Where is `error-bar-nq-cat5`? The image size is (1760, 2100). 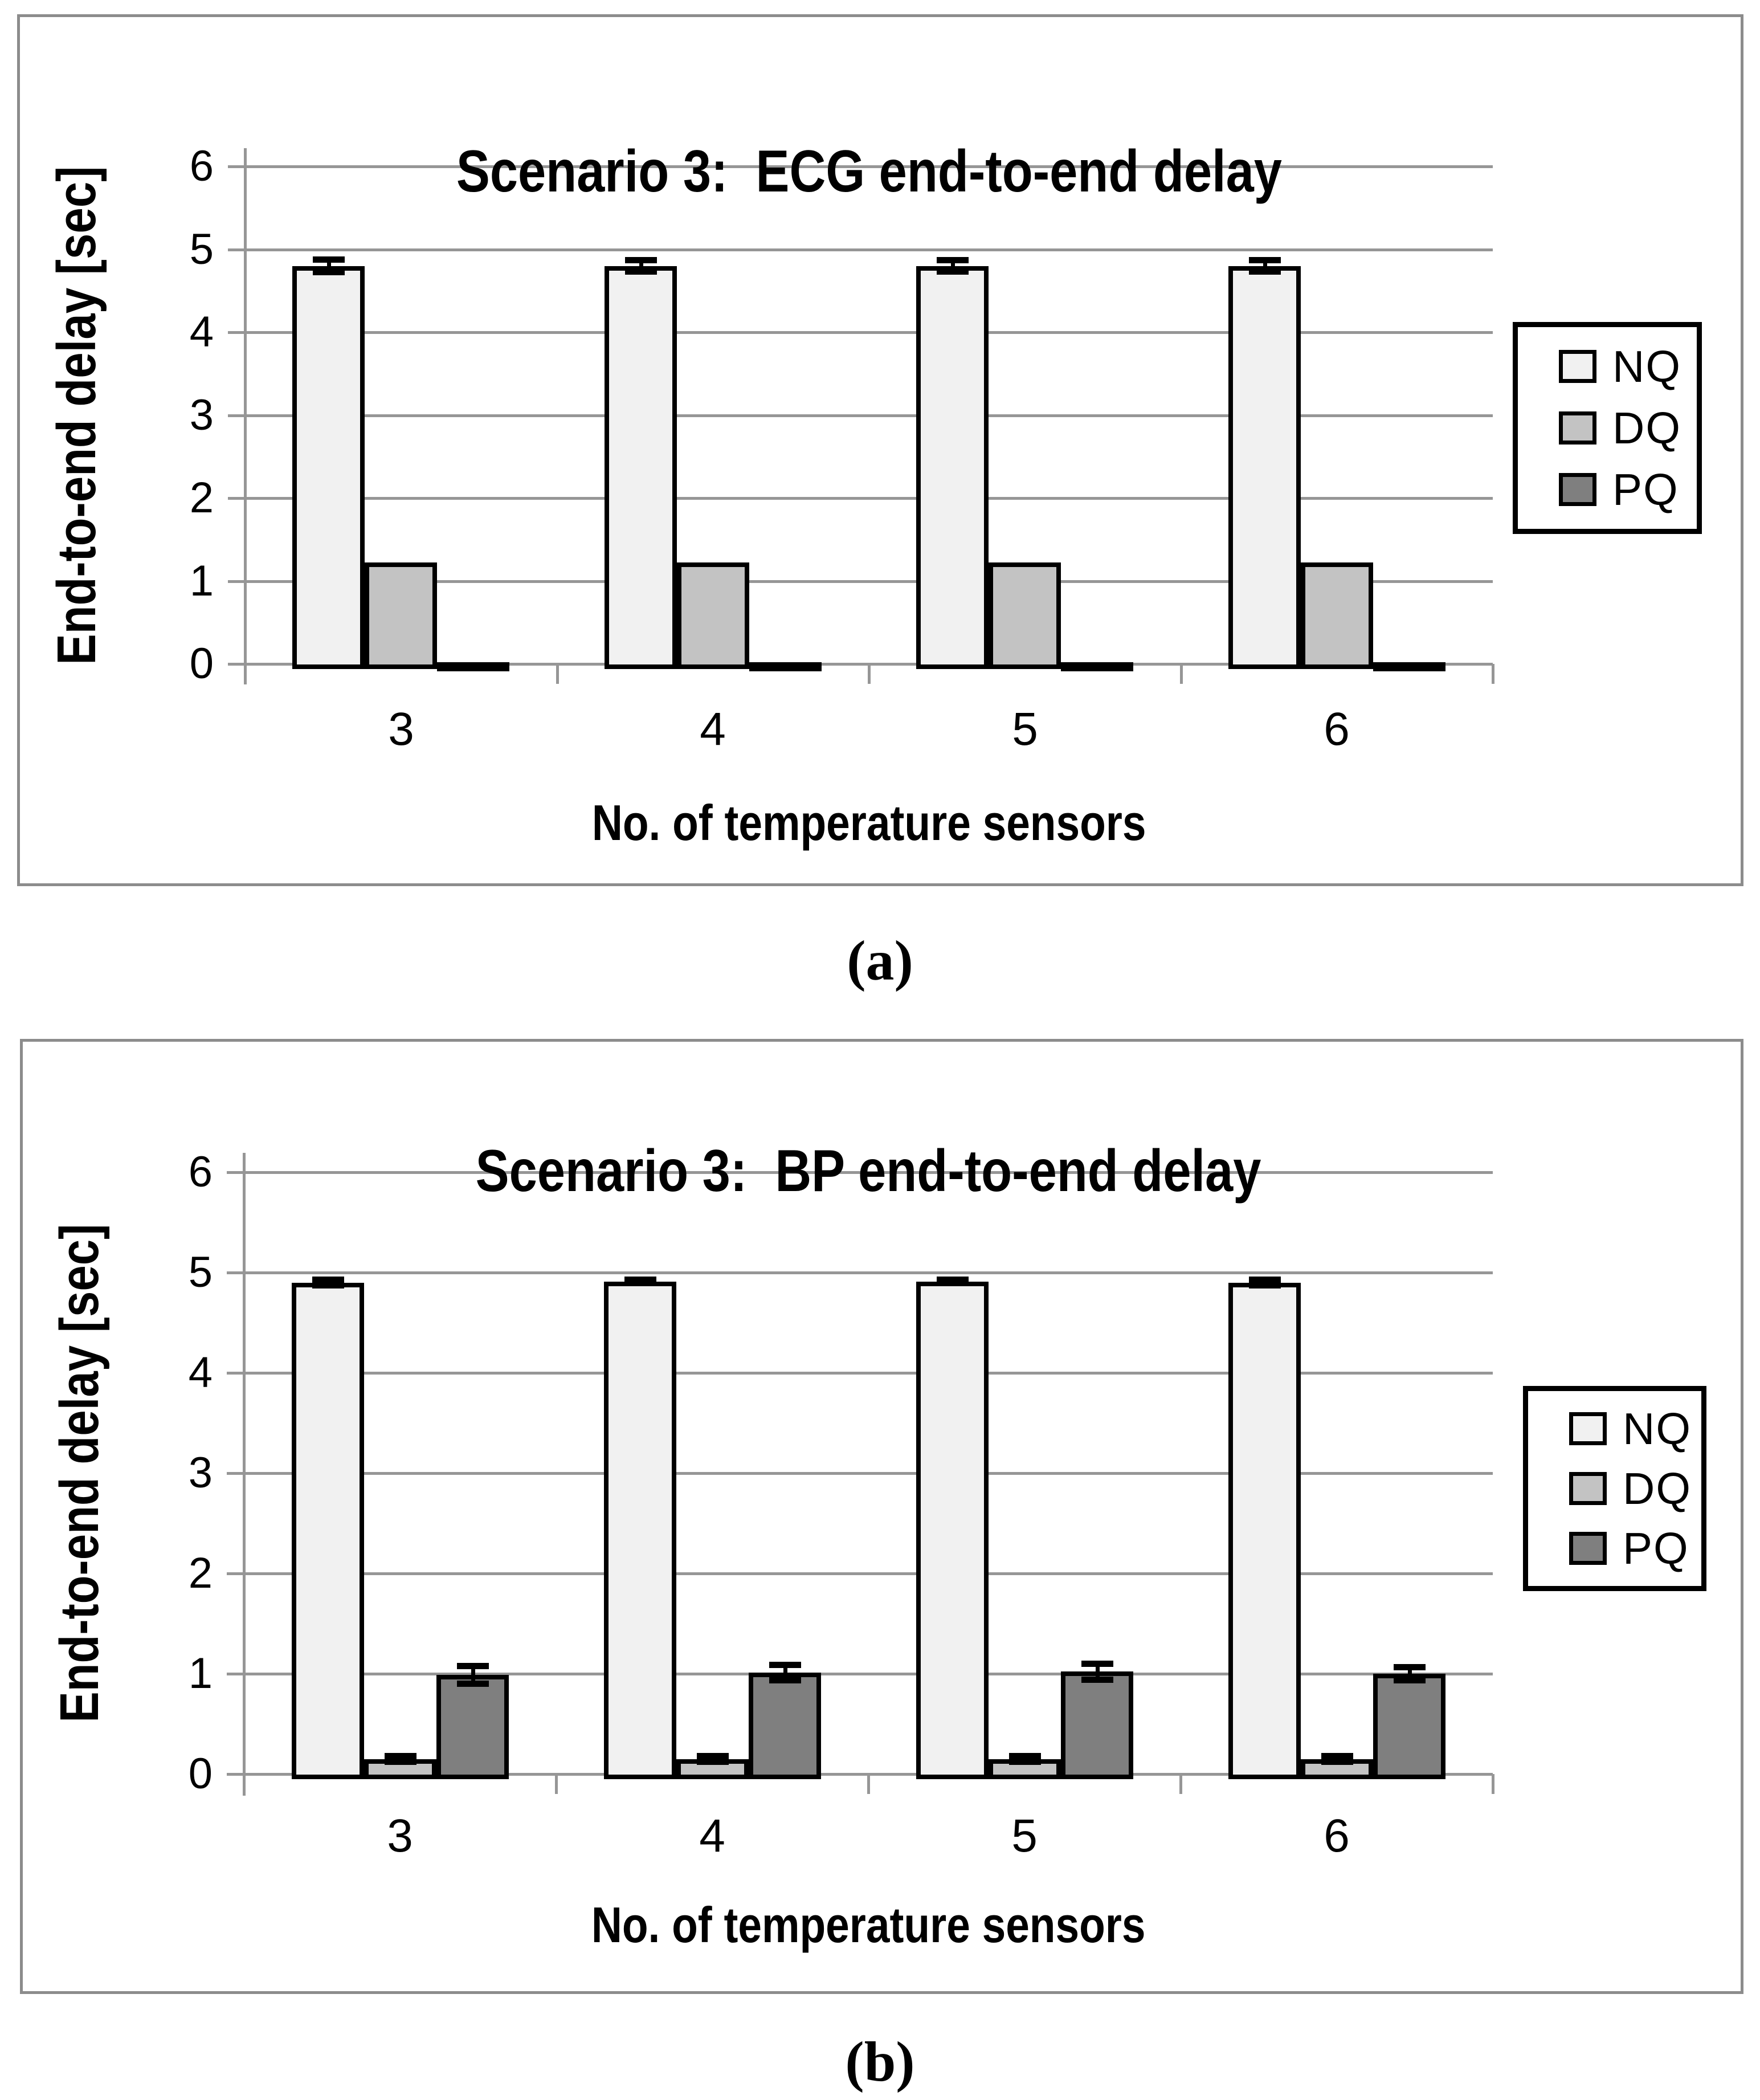 error-bar-nq-cat5 is located at coordinates (953, 266).